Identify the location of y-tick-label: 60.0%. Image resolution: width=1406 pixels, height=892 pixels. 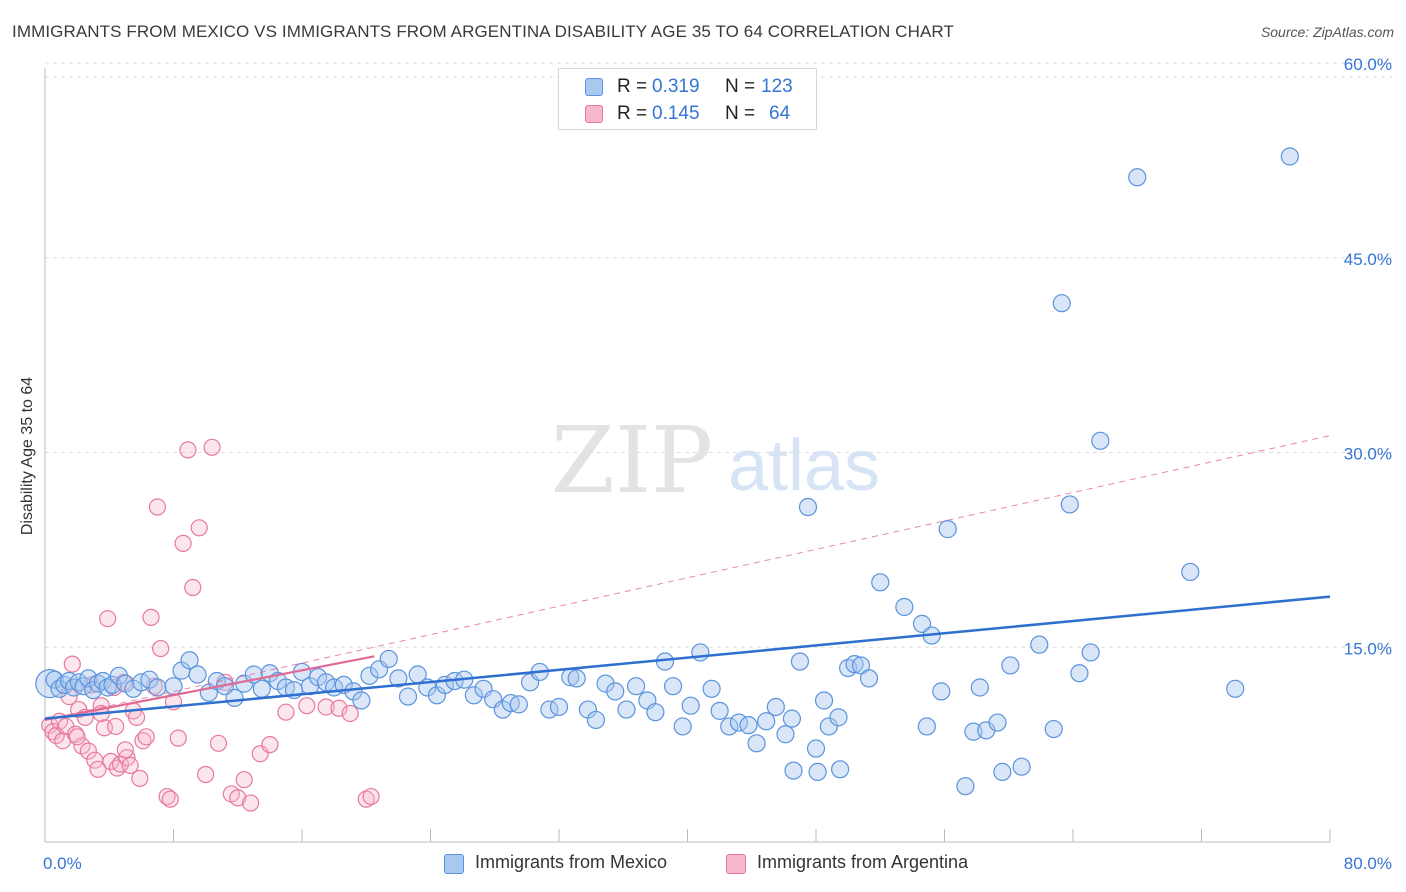
(1368, 64).